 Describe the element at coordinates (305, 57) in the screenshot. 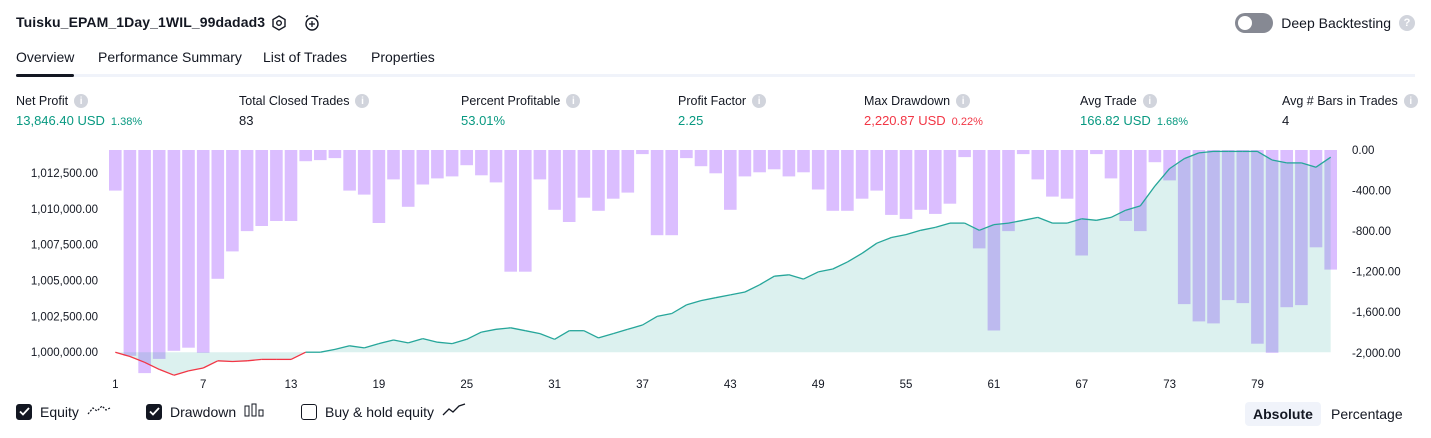

I see `tab-list-of-trades: List of Trades` at that location.